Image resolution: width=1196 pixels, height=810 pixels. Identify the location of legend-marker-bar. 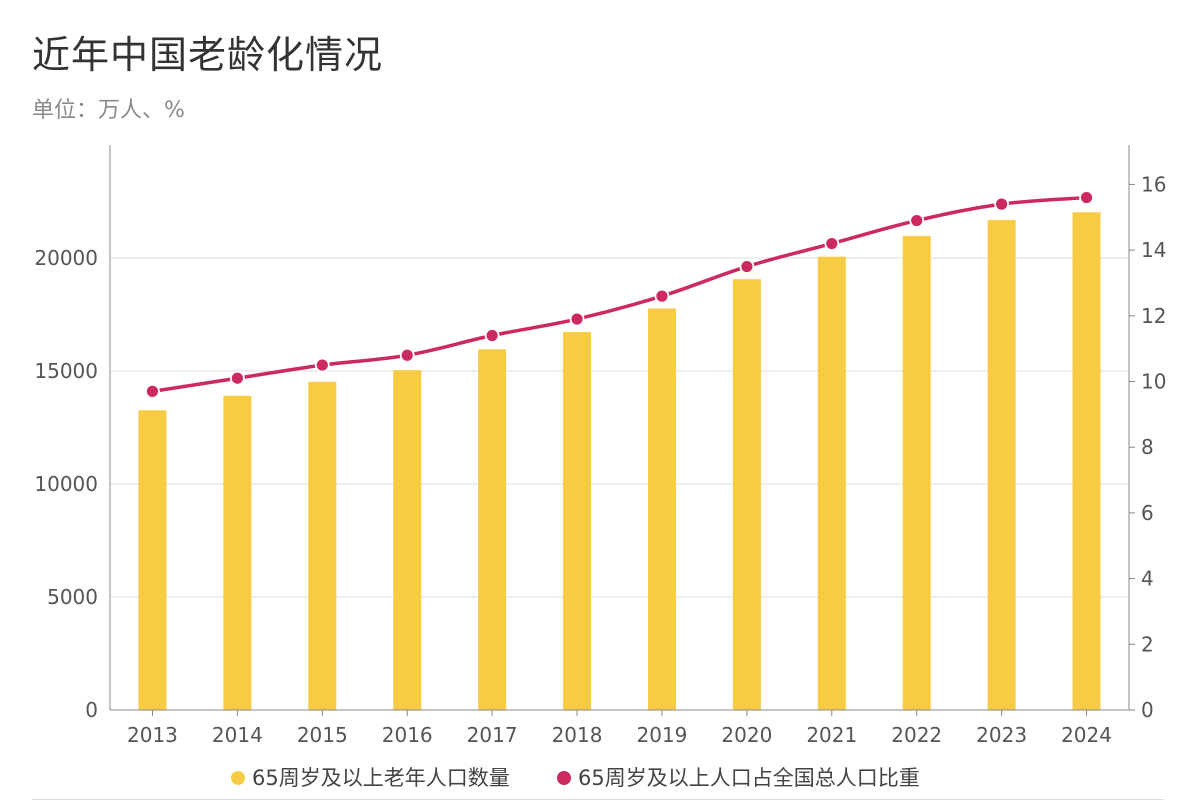
(238, 778).